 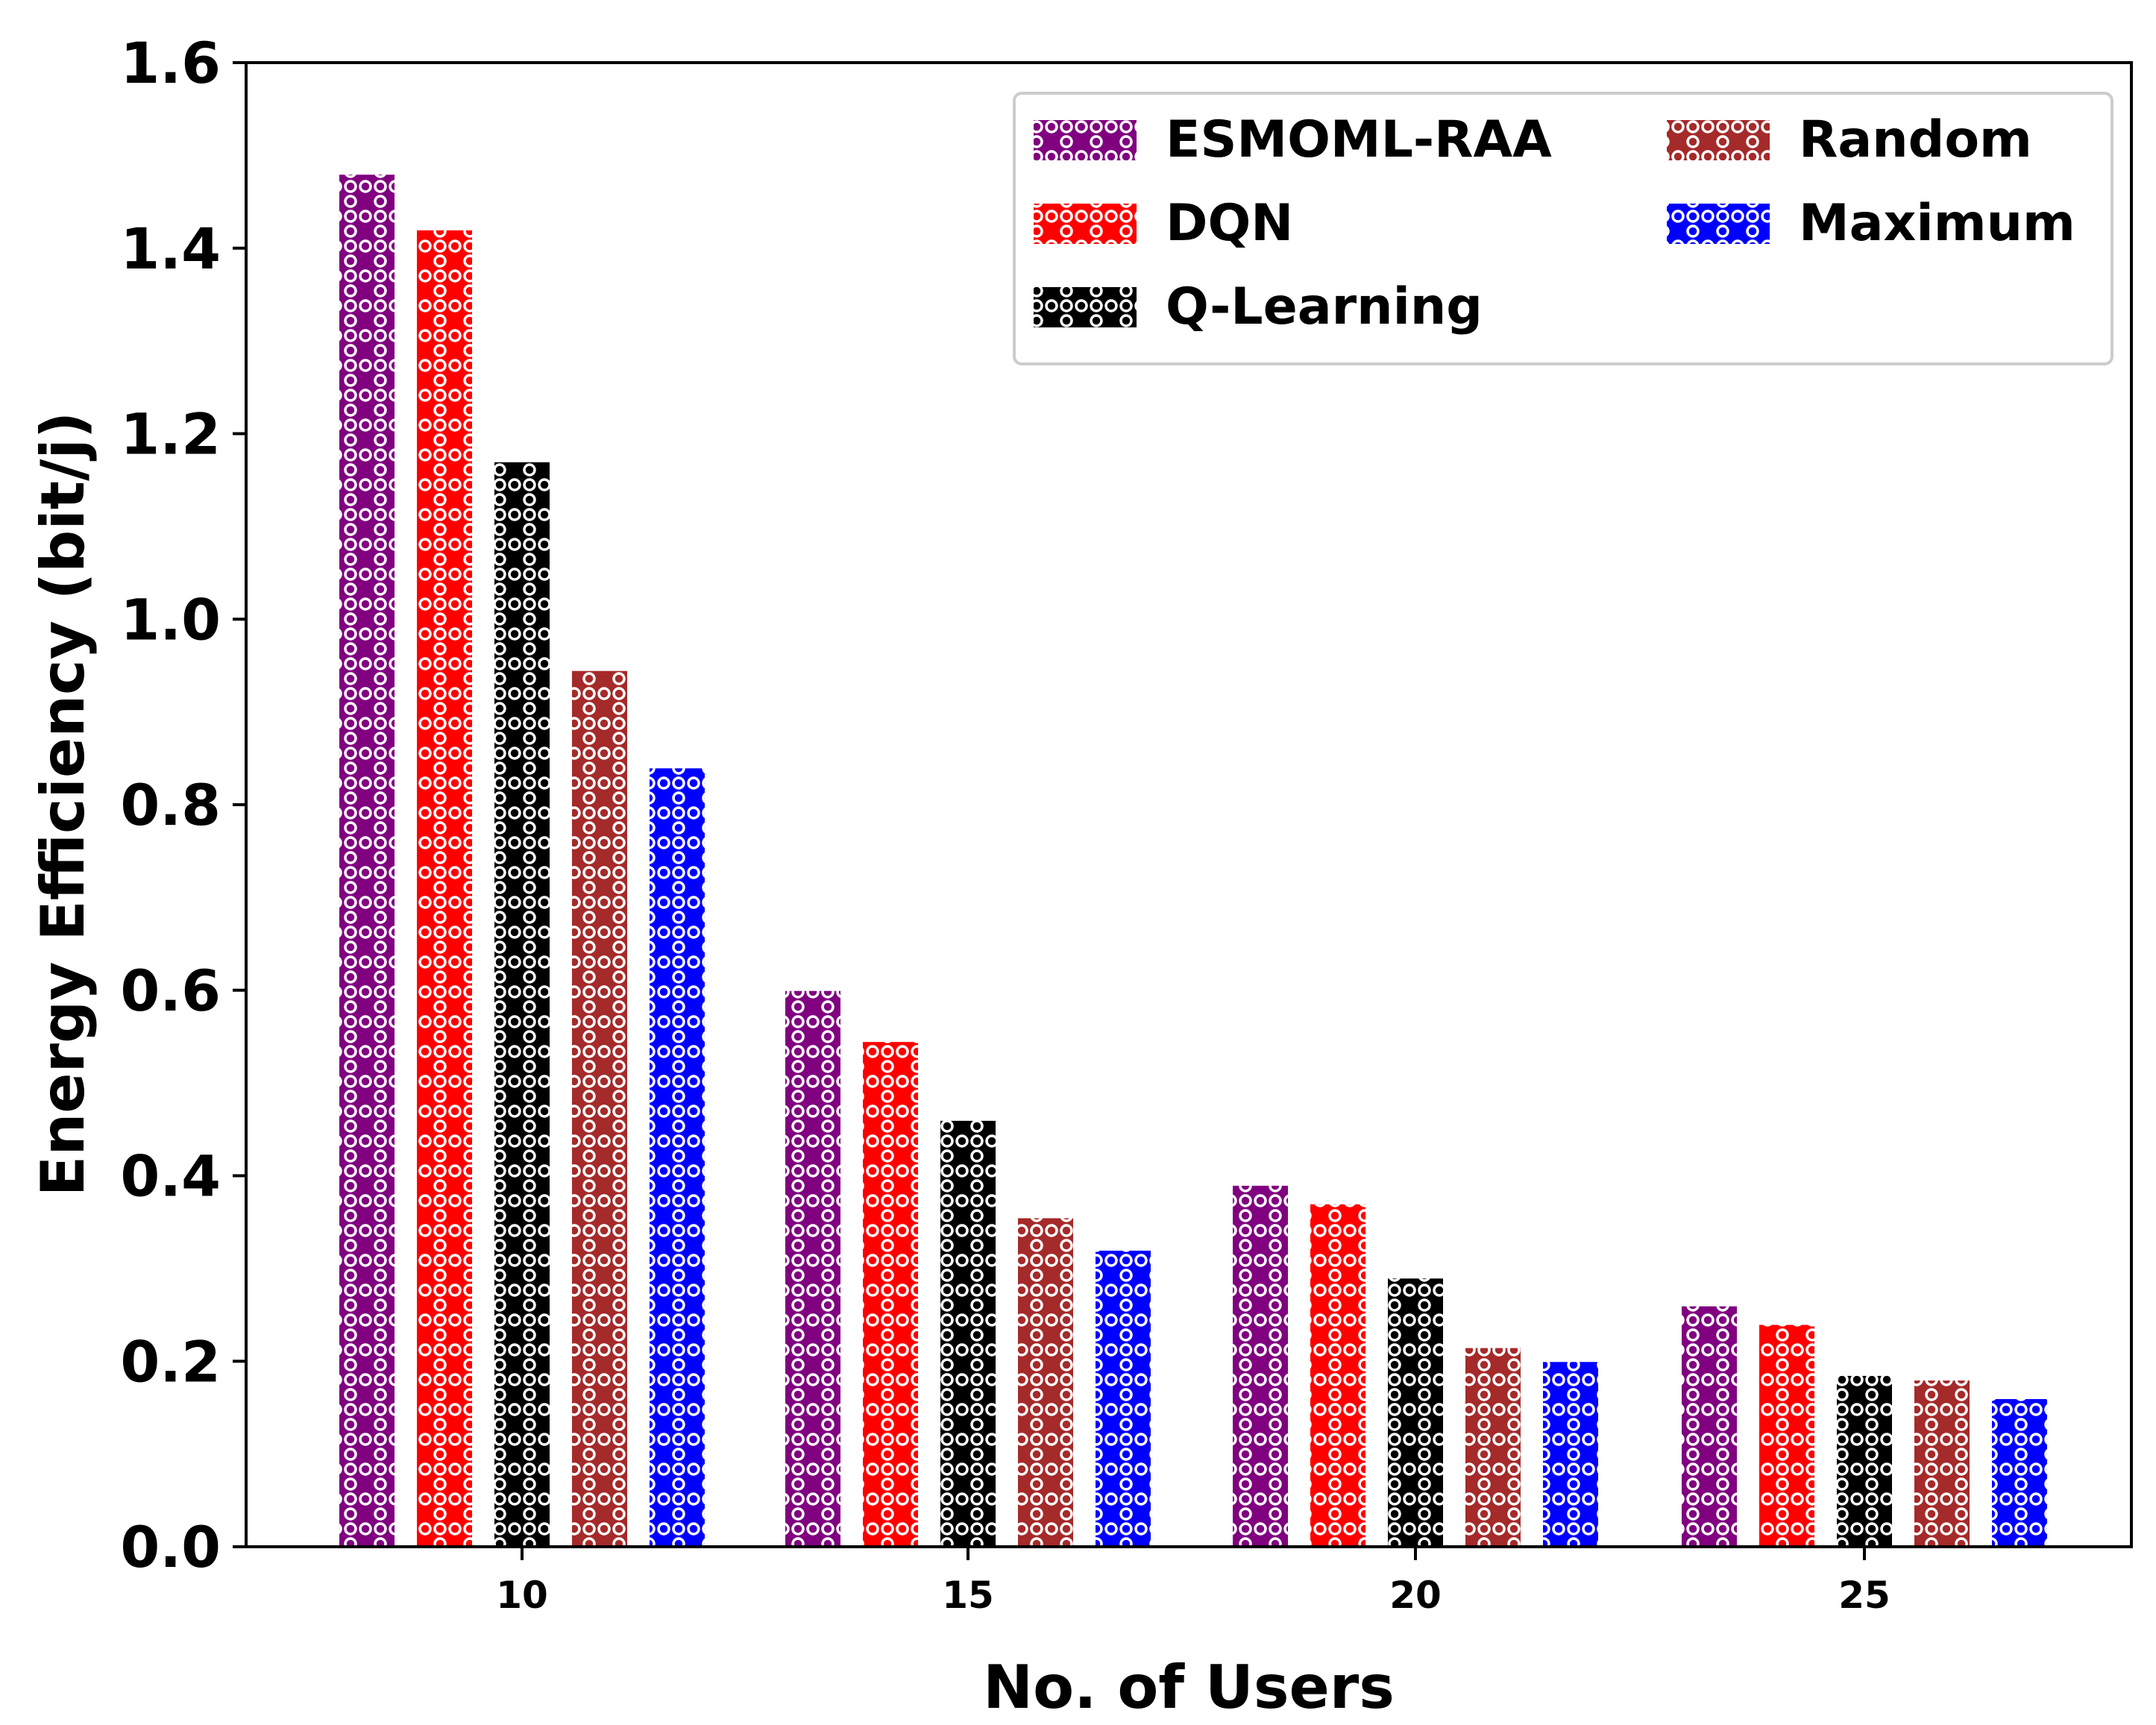 I want to click on legend-swatch-esmoml-raa, so click(x=1085, y=140).